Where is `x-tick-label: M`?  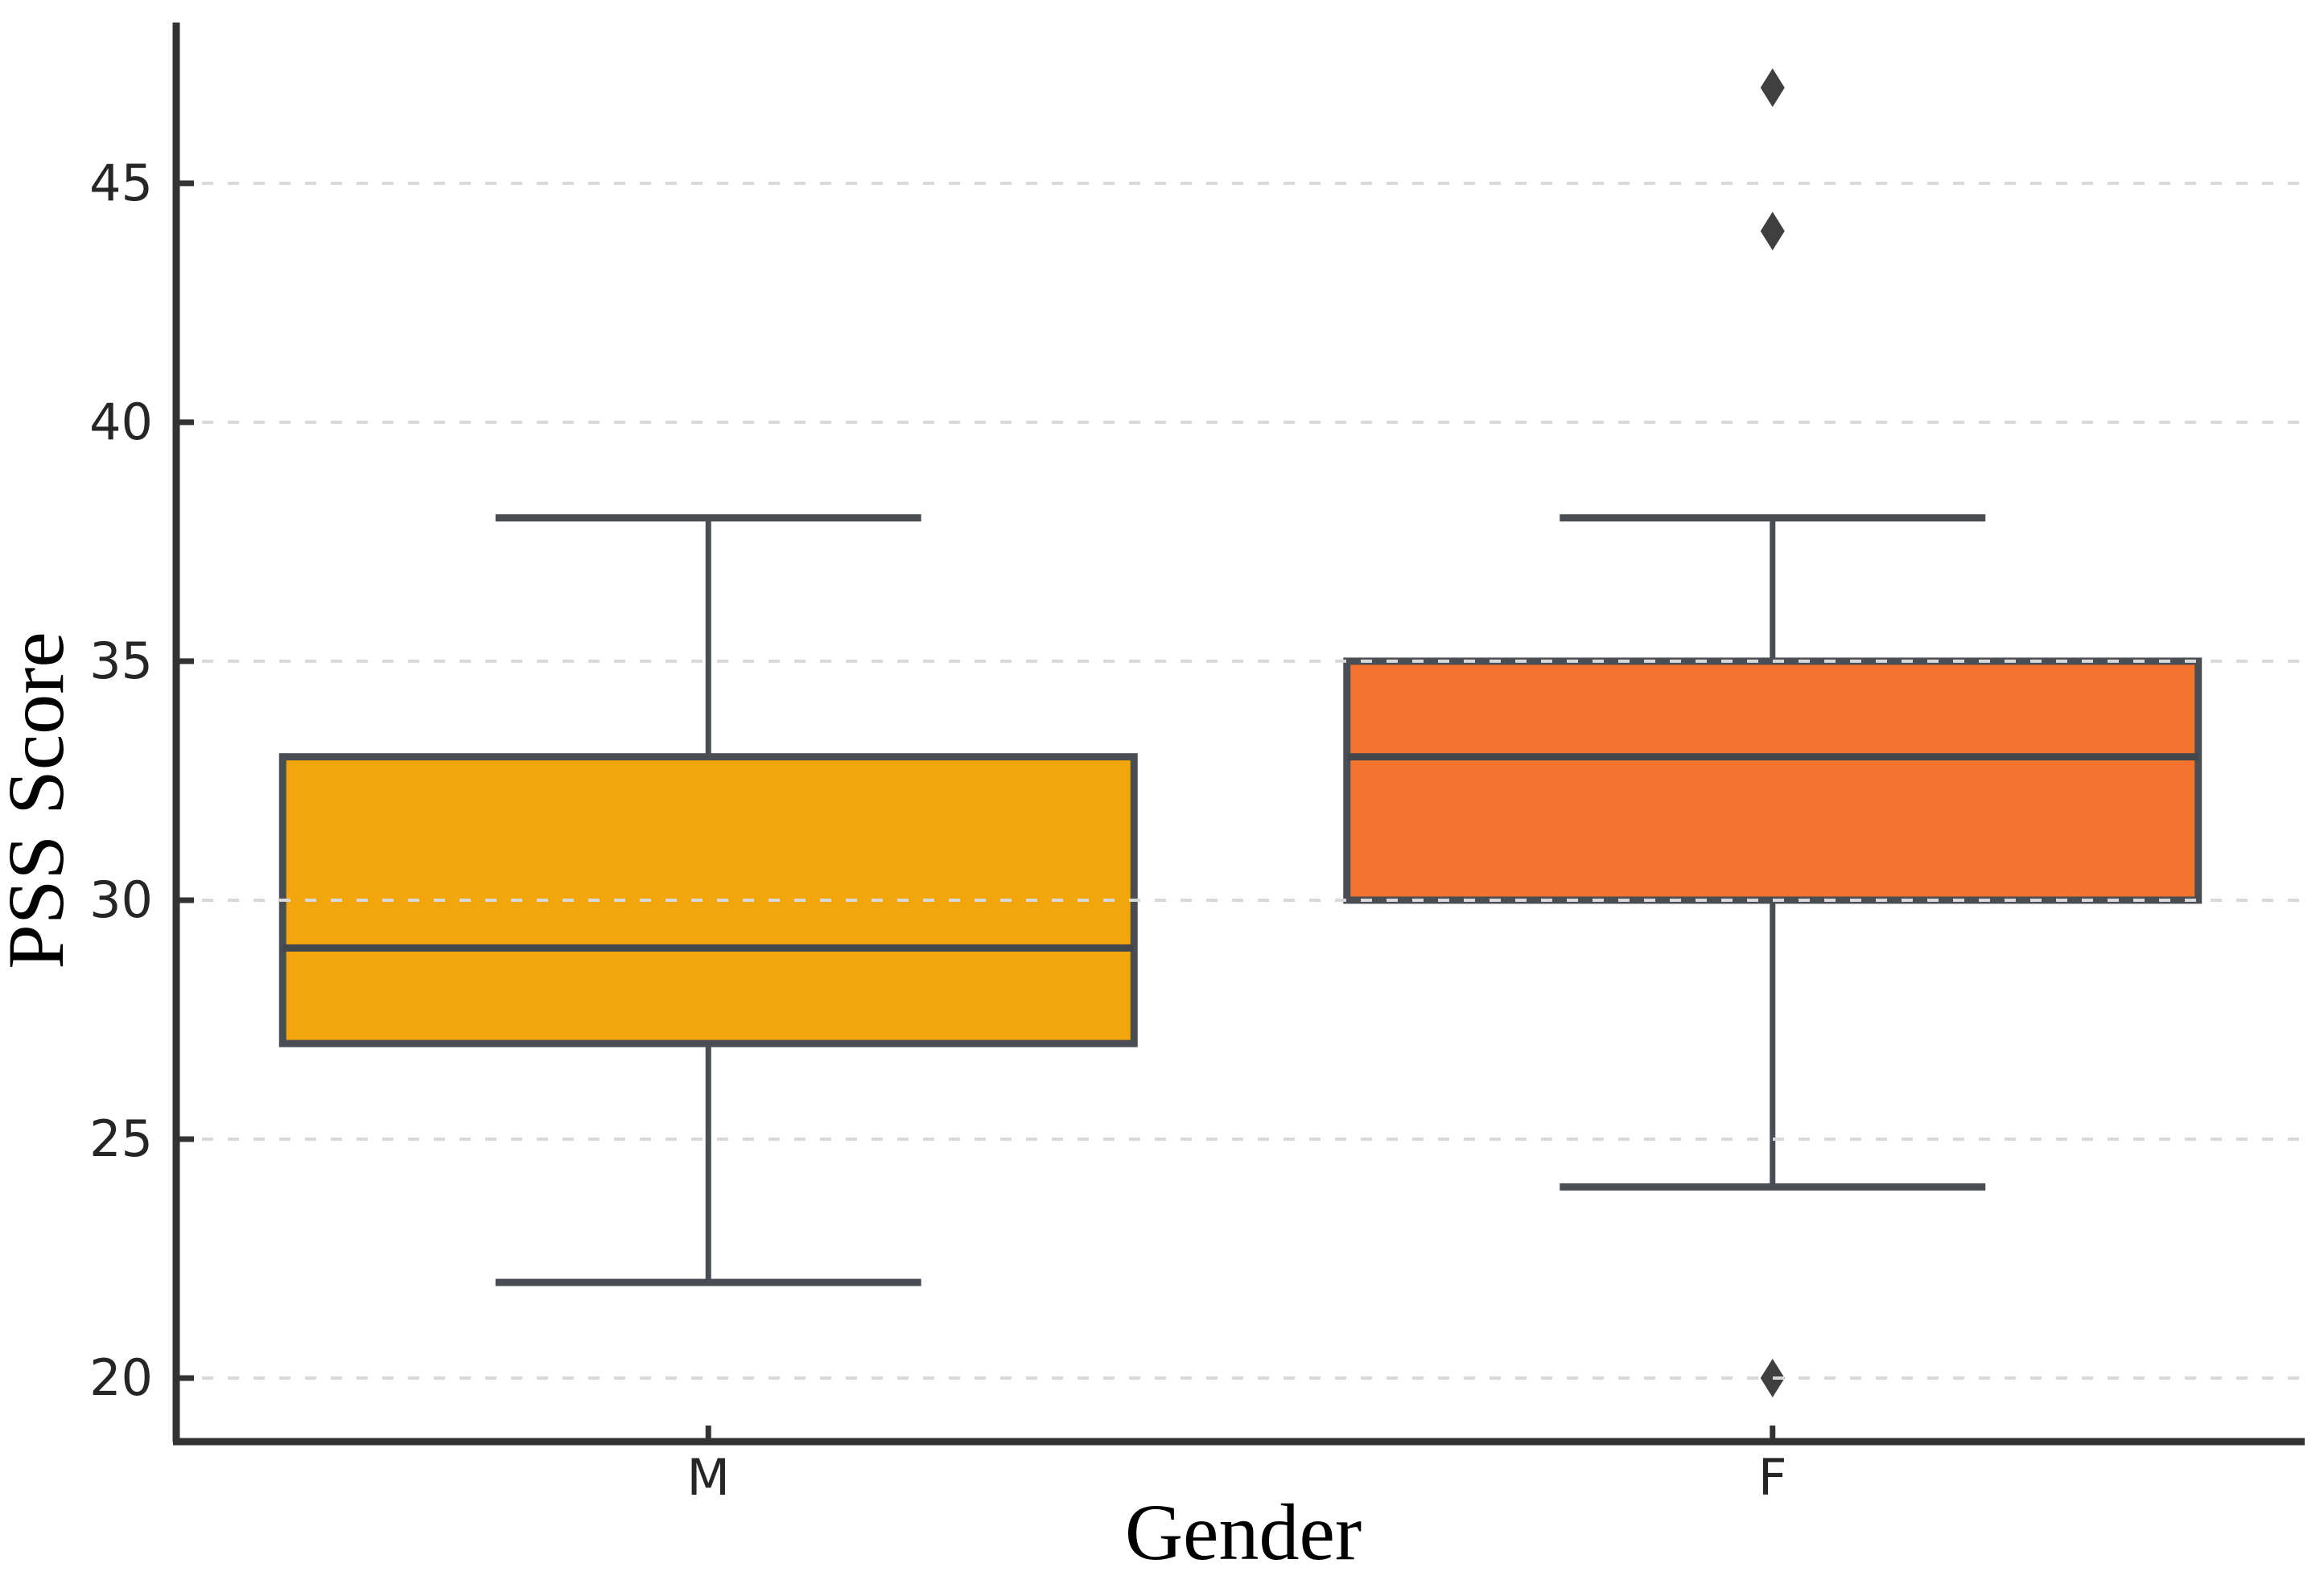
x-tick-label: M is located at coordinates (709, 1477).